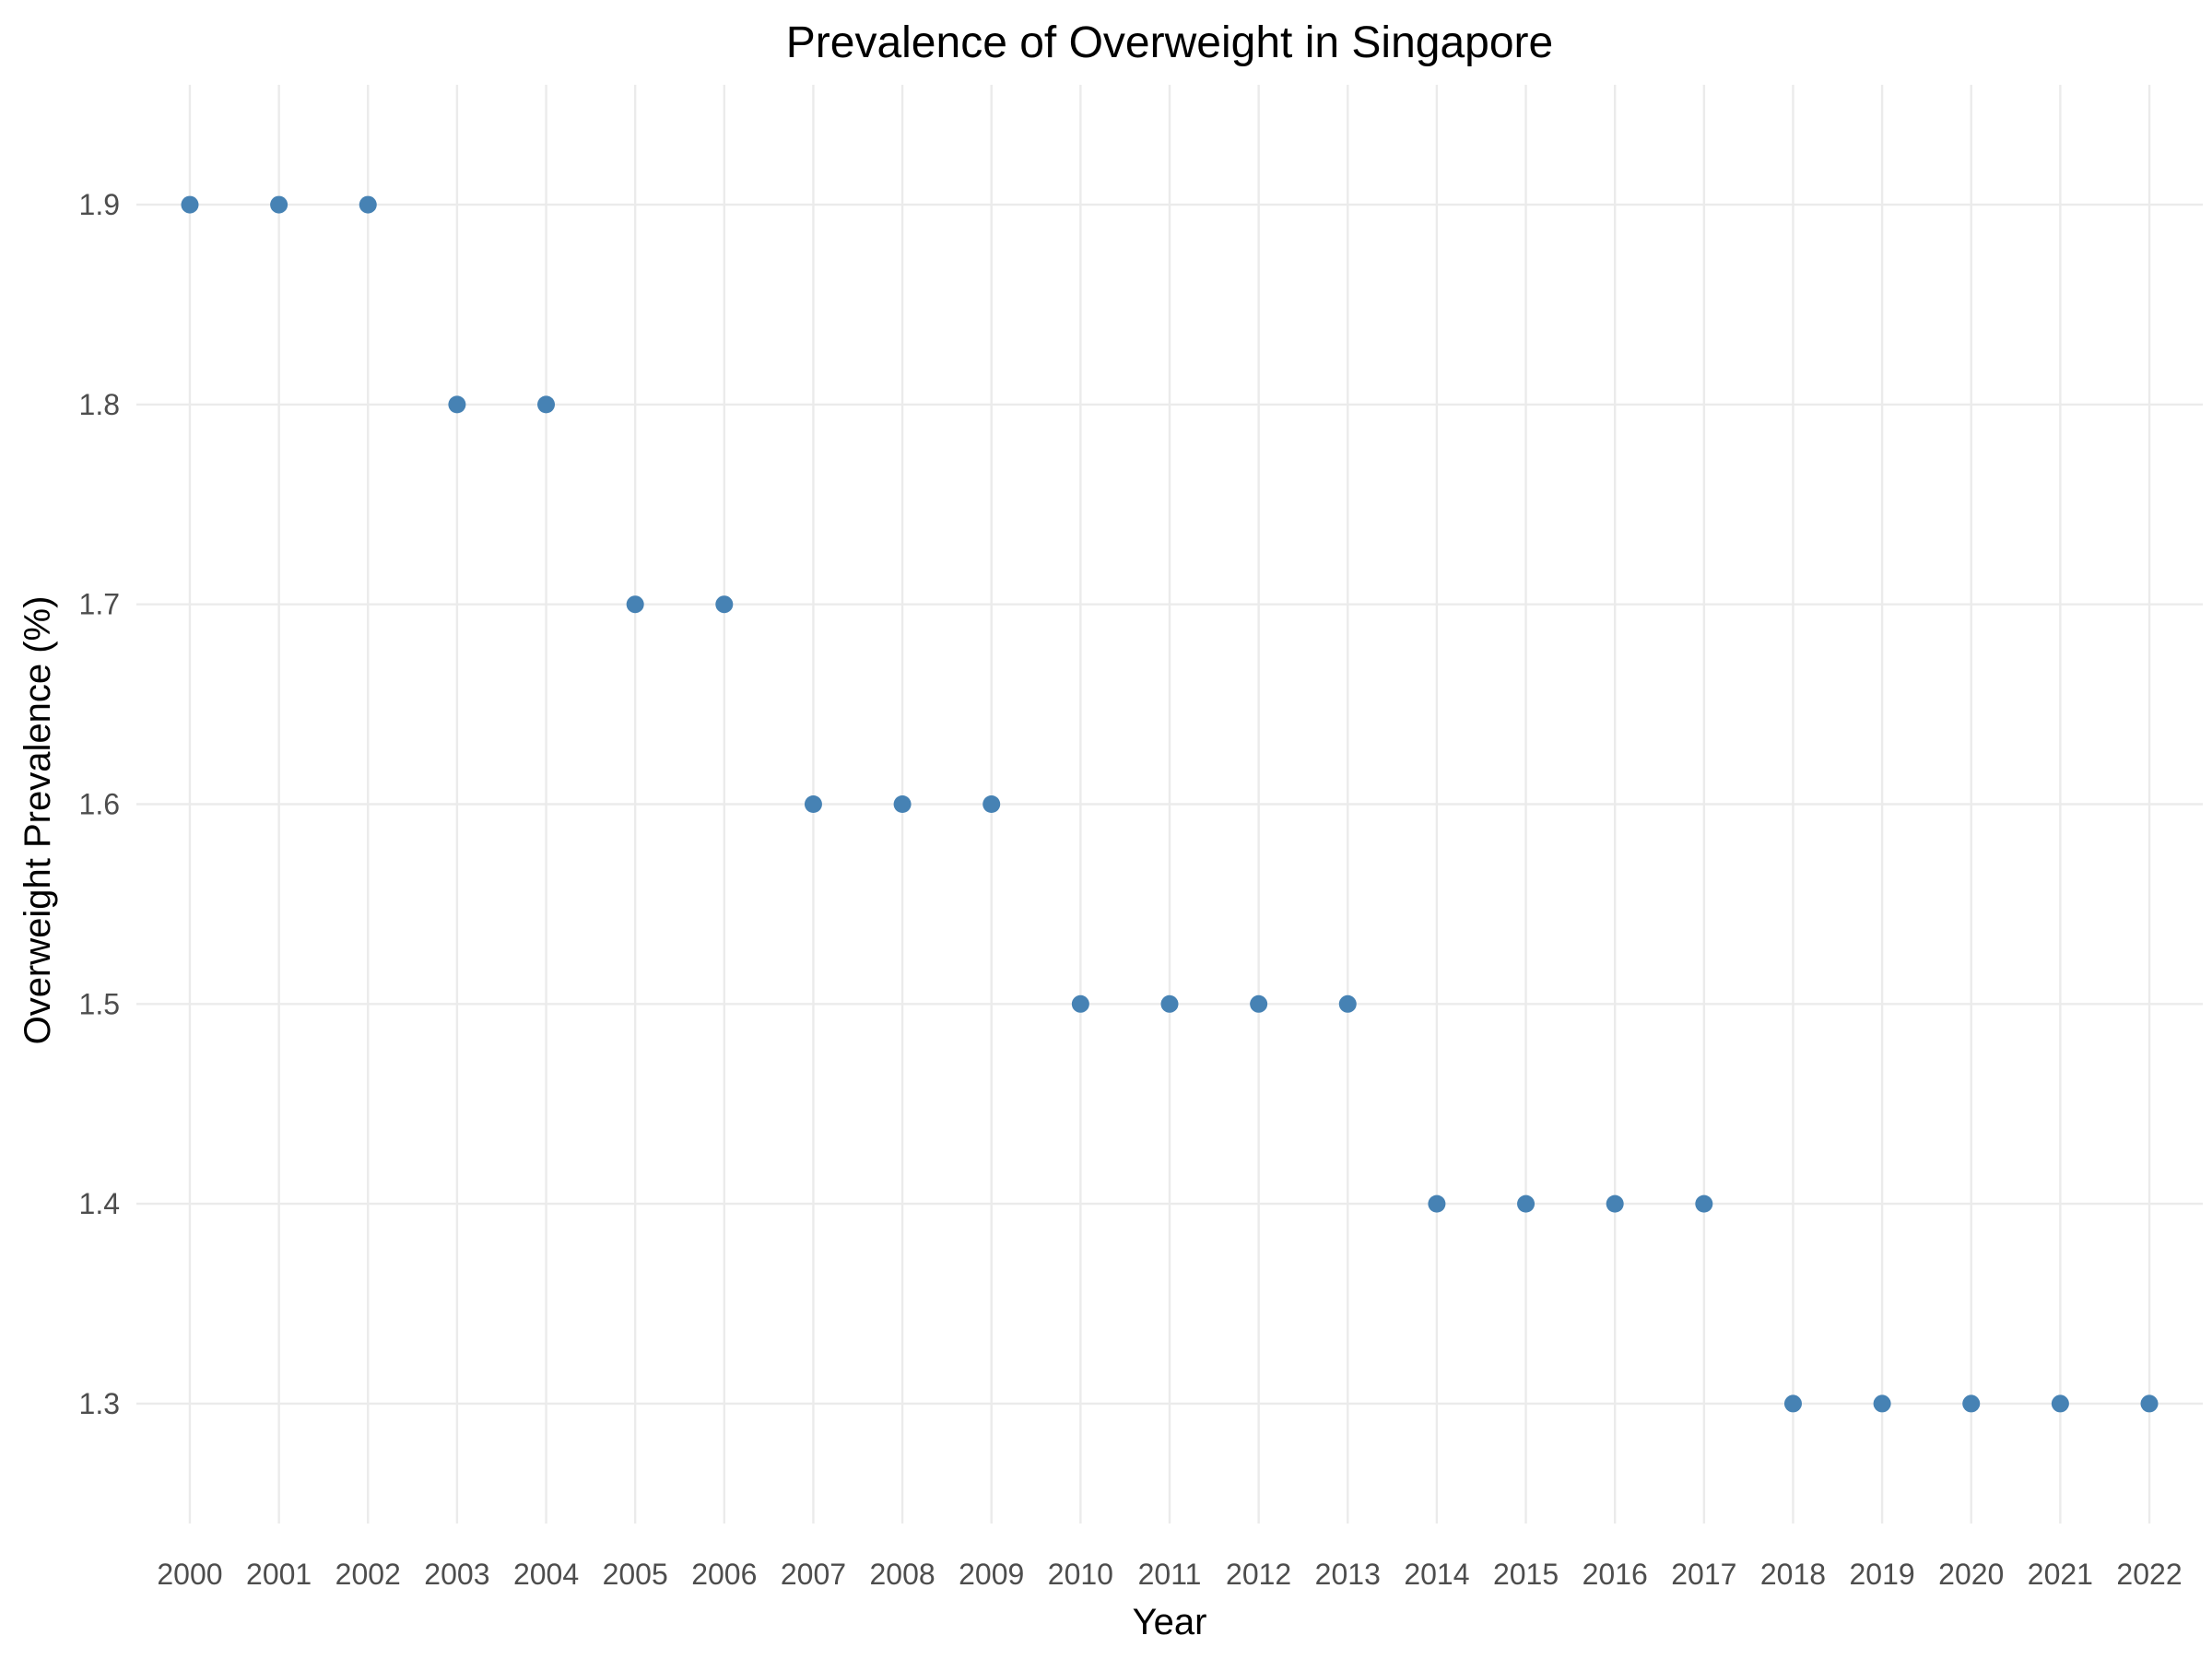 This screenshot has height=1659, width=2212. I want to click on y-axis-tick-labels: 1.3 1.4 1.5 1.6 1.7 1.8 1.9, so click(99, 804).